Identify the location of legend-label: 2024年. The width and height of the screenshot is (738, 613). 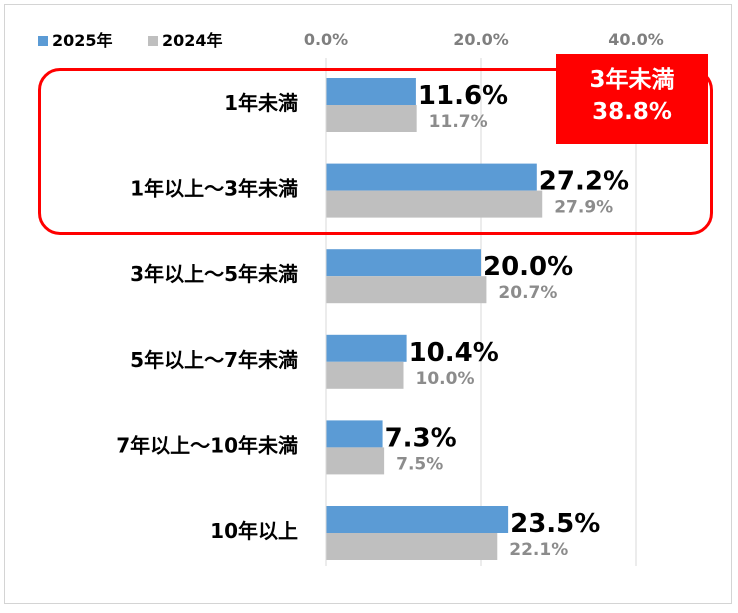
(192, 40).